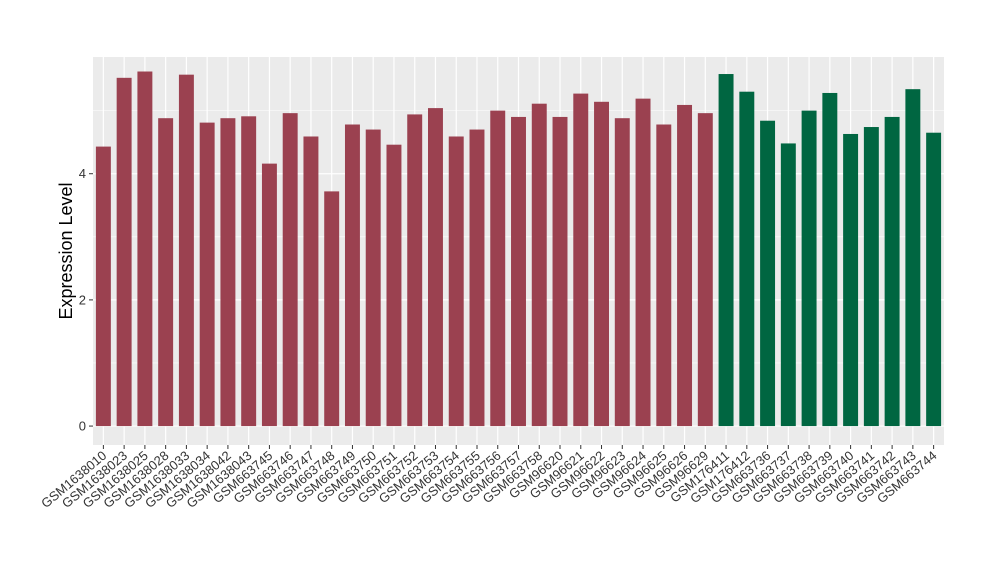  What do you see at coordinates (705, 270) in the screenshot?
I see `bar-GSM96629` at bounding box center [705, 270].